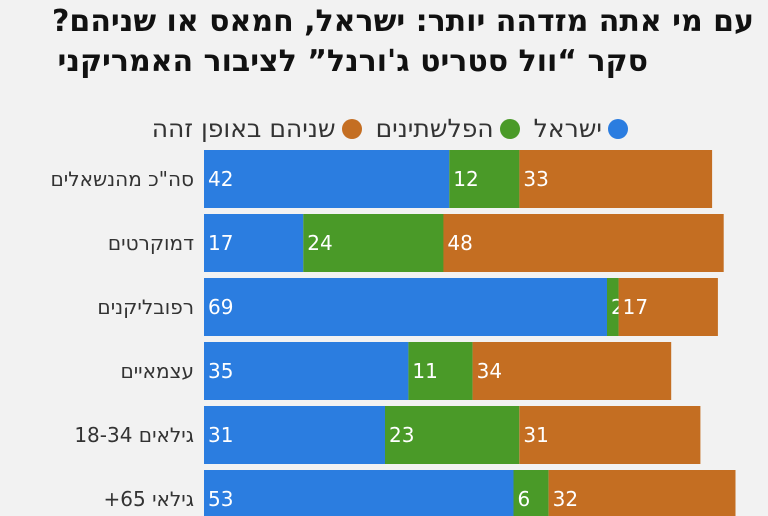 The image size is (768, 516). What do you see at coordinates (351, 128) in the screenshot?
I see `legend-swatch-both` at bounding box center [351, 128].